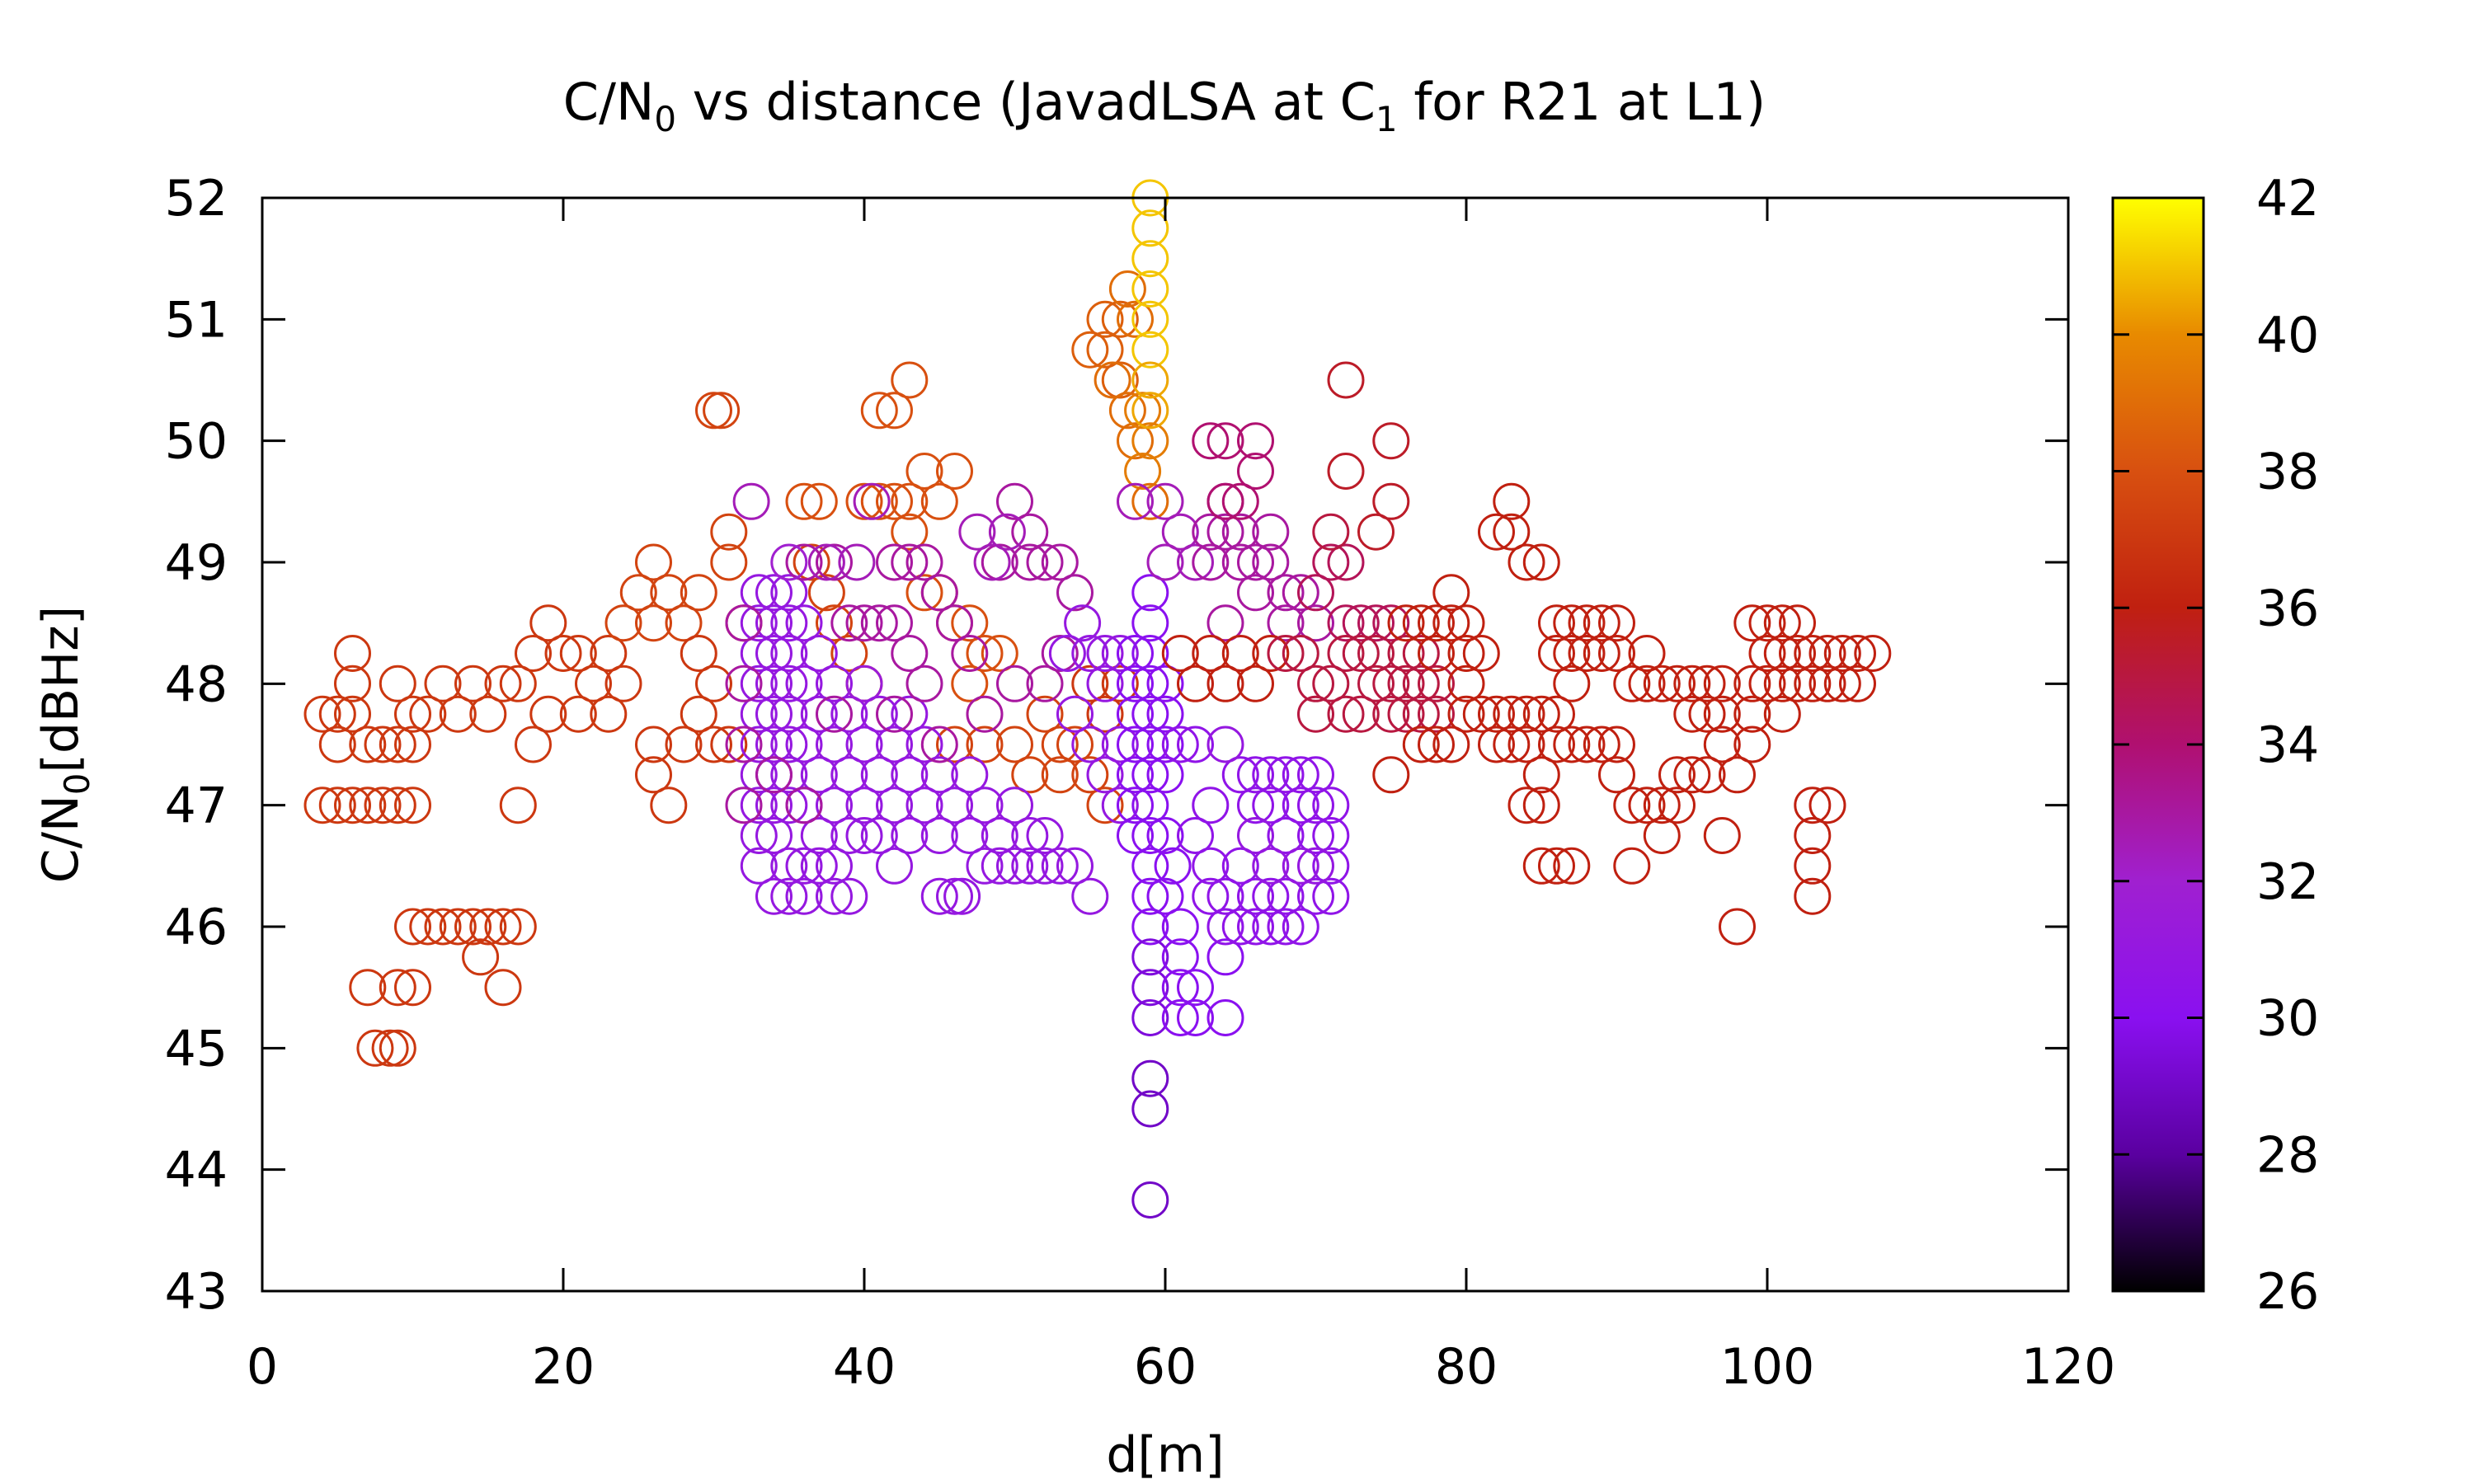 This screenshot has height=1484, width=2474. What do you see at coordinates (2216, 745) in the screenshot?
I see `colorbar-axis: 26 28 30 32 34 36 38 40 42` at bounding box center [2216, 745].